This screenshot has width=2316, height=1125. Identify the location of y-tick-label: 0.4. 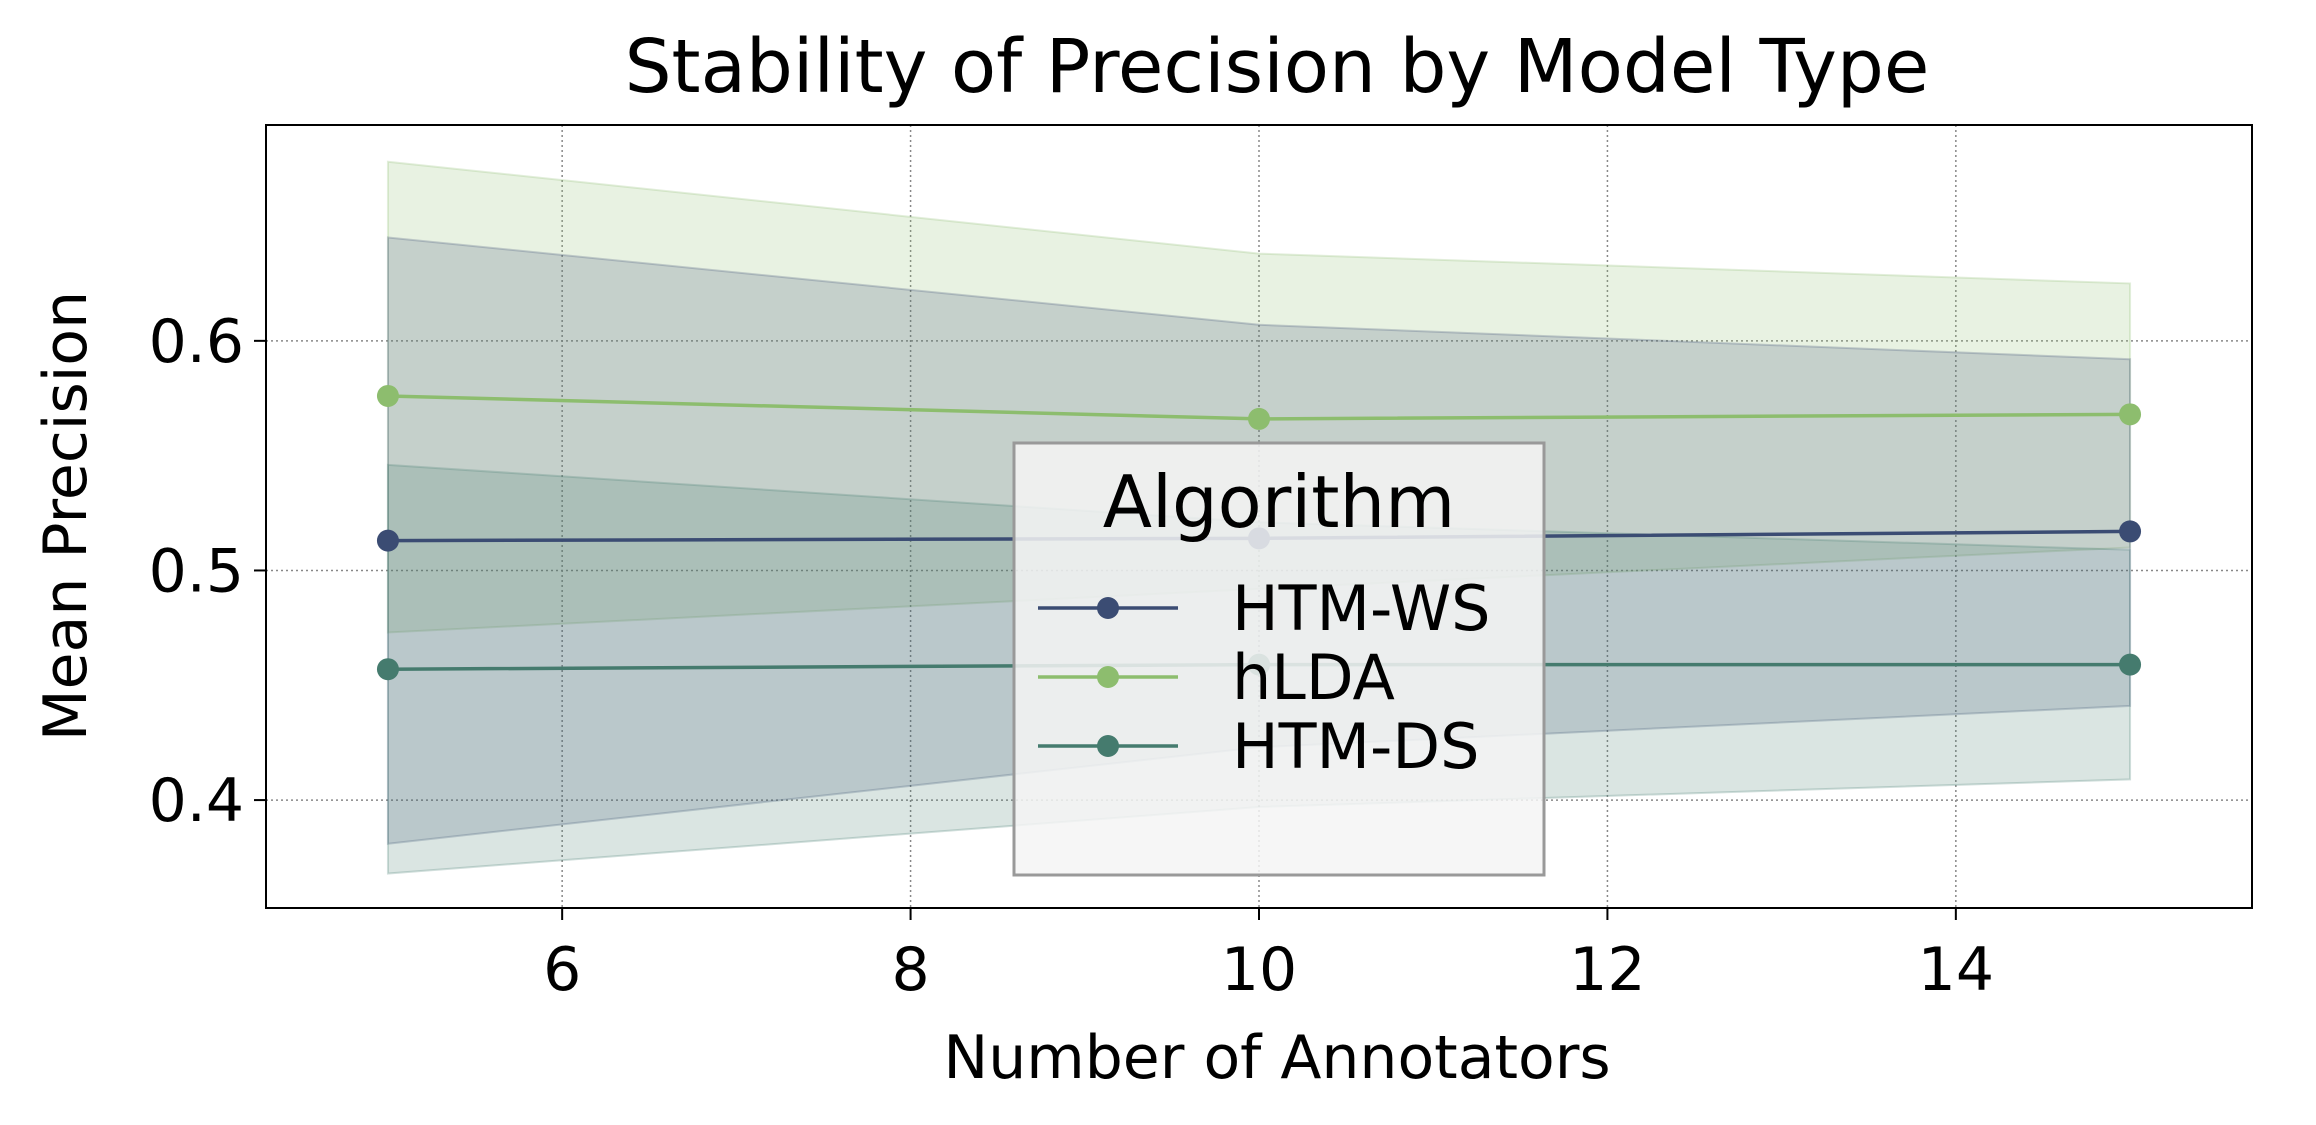
(196, 801).